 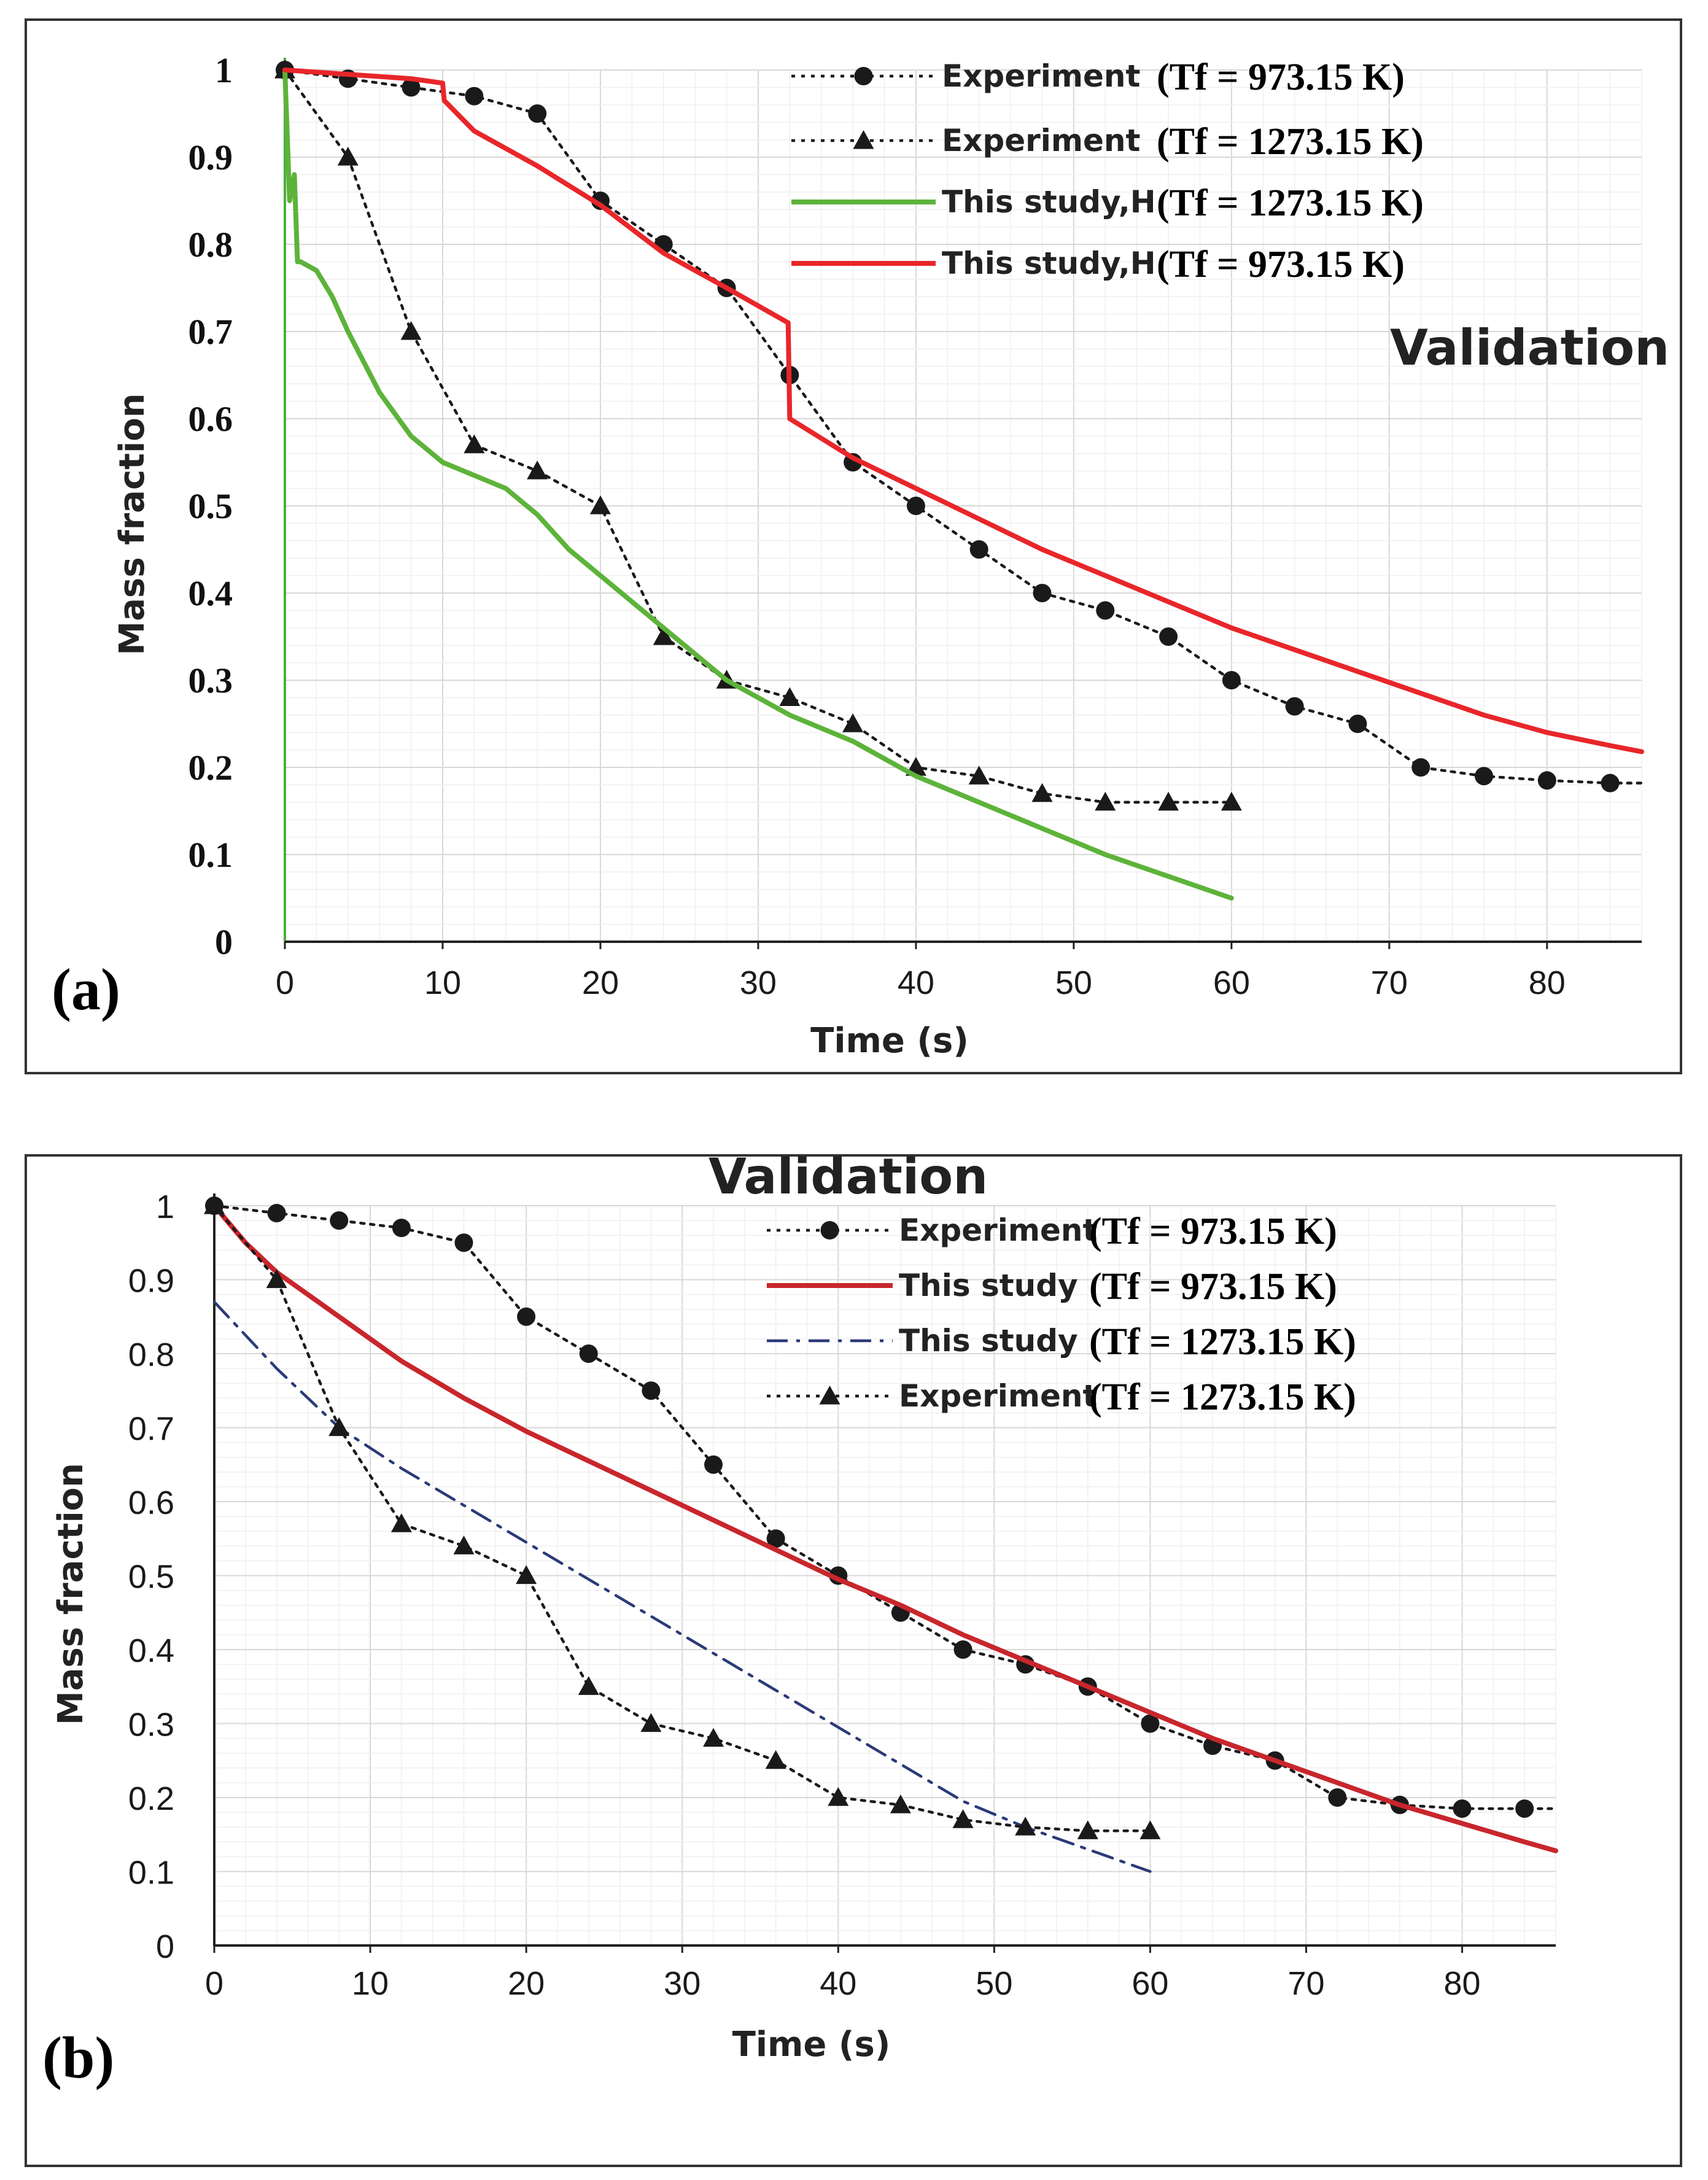 What do you see at coordinates (838, 1983) in the screenshot?
I see `x-tick-label: 40` at bounding box center [838, 1983].